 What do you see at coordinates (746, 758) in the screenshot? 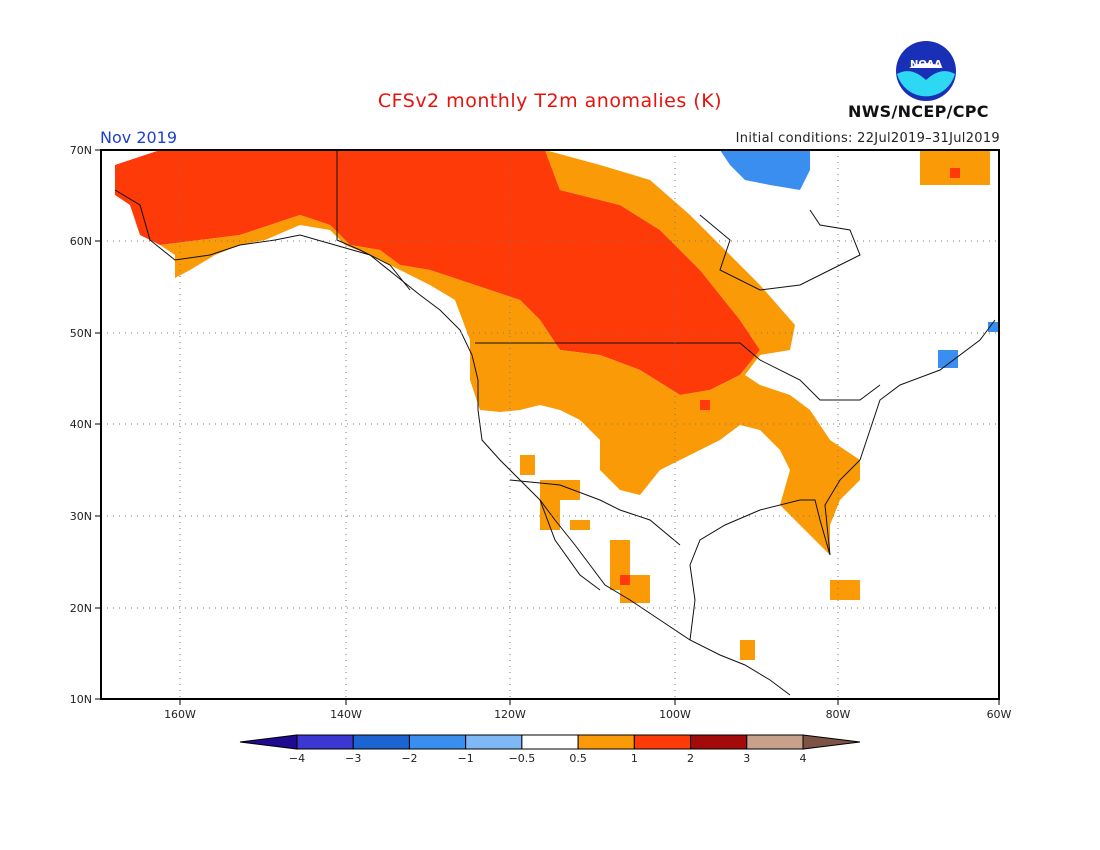
I see `colorbar-label: 3` at bounding box center [746, 758].